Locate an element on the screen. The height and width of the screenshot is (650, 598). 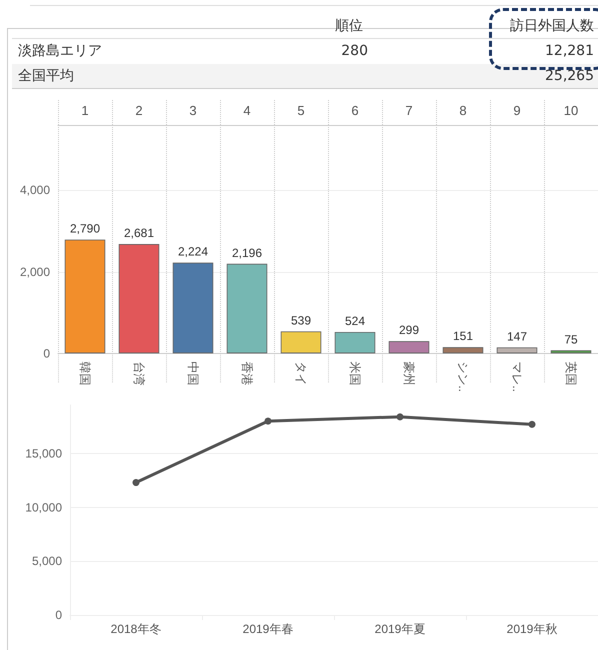
x-tick-label: 香港 is located at coordinates (247, 373).